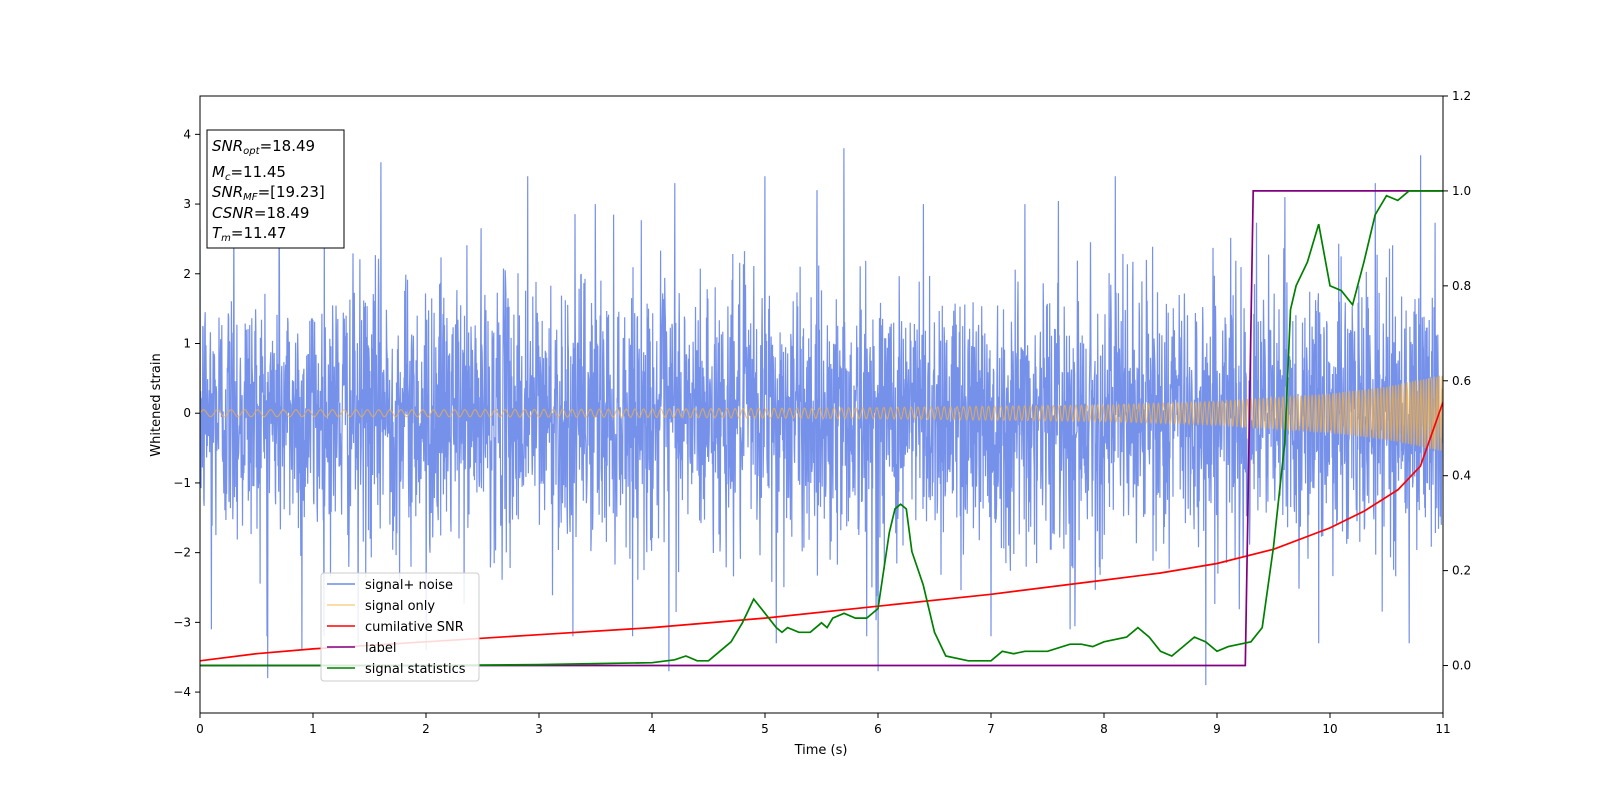 The image size is (1600, 800). Describe the element at coordinates (400, 606) in the screenshot. I see `legend-label-signal-only: signal only` at that location.